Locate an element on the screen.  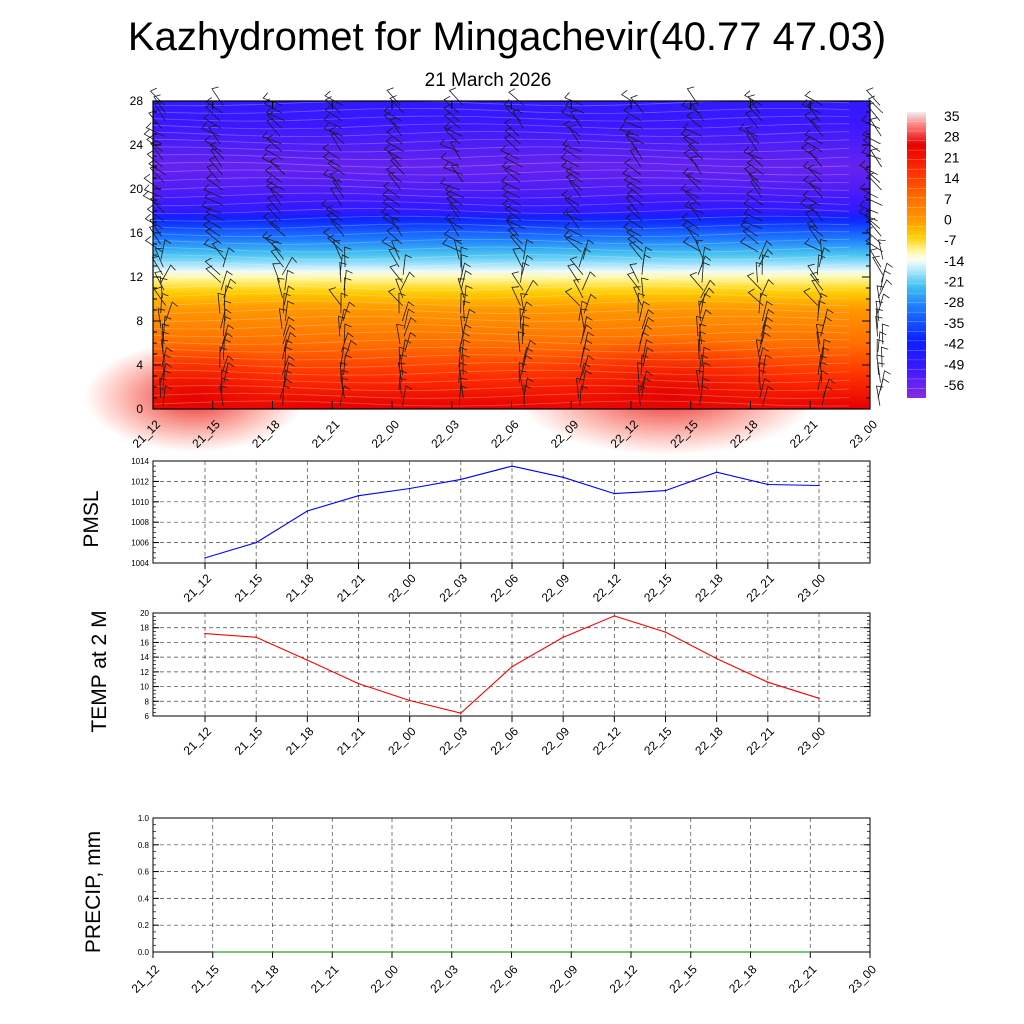
x-tick-label: 22_00 is located at coordinates (385, 979).